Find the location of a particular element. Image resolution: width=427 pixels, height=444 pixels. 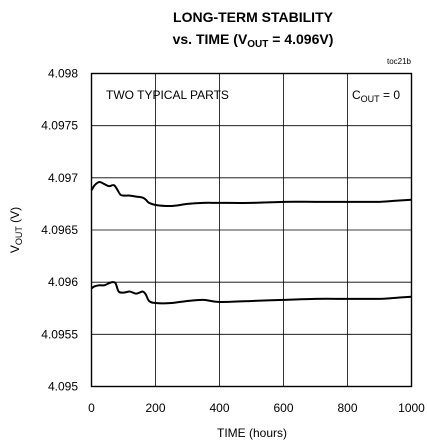

y-tick-labels: 4.095 4.0955 4.096 4.0965 4.097 4.0975 4.098 is located at coordinates (59, 230).